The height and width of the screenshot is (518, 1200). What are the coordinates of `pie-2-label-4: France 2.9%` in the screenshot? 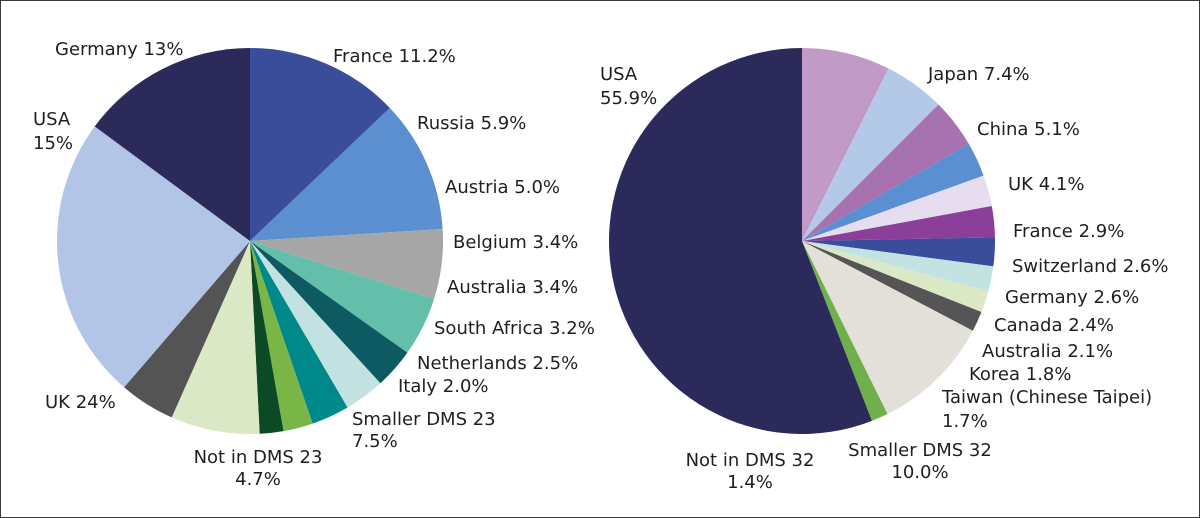 It's located at (1068, 231).